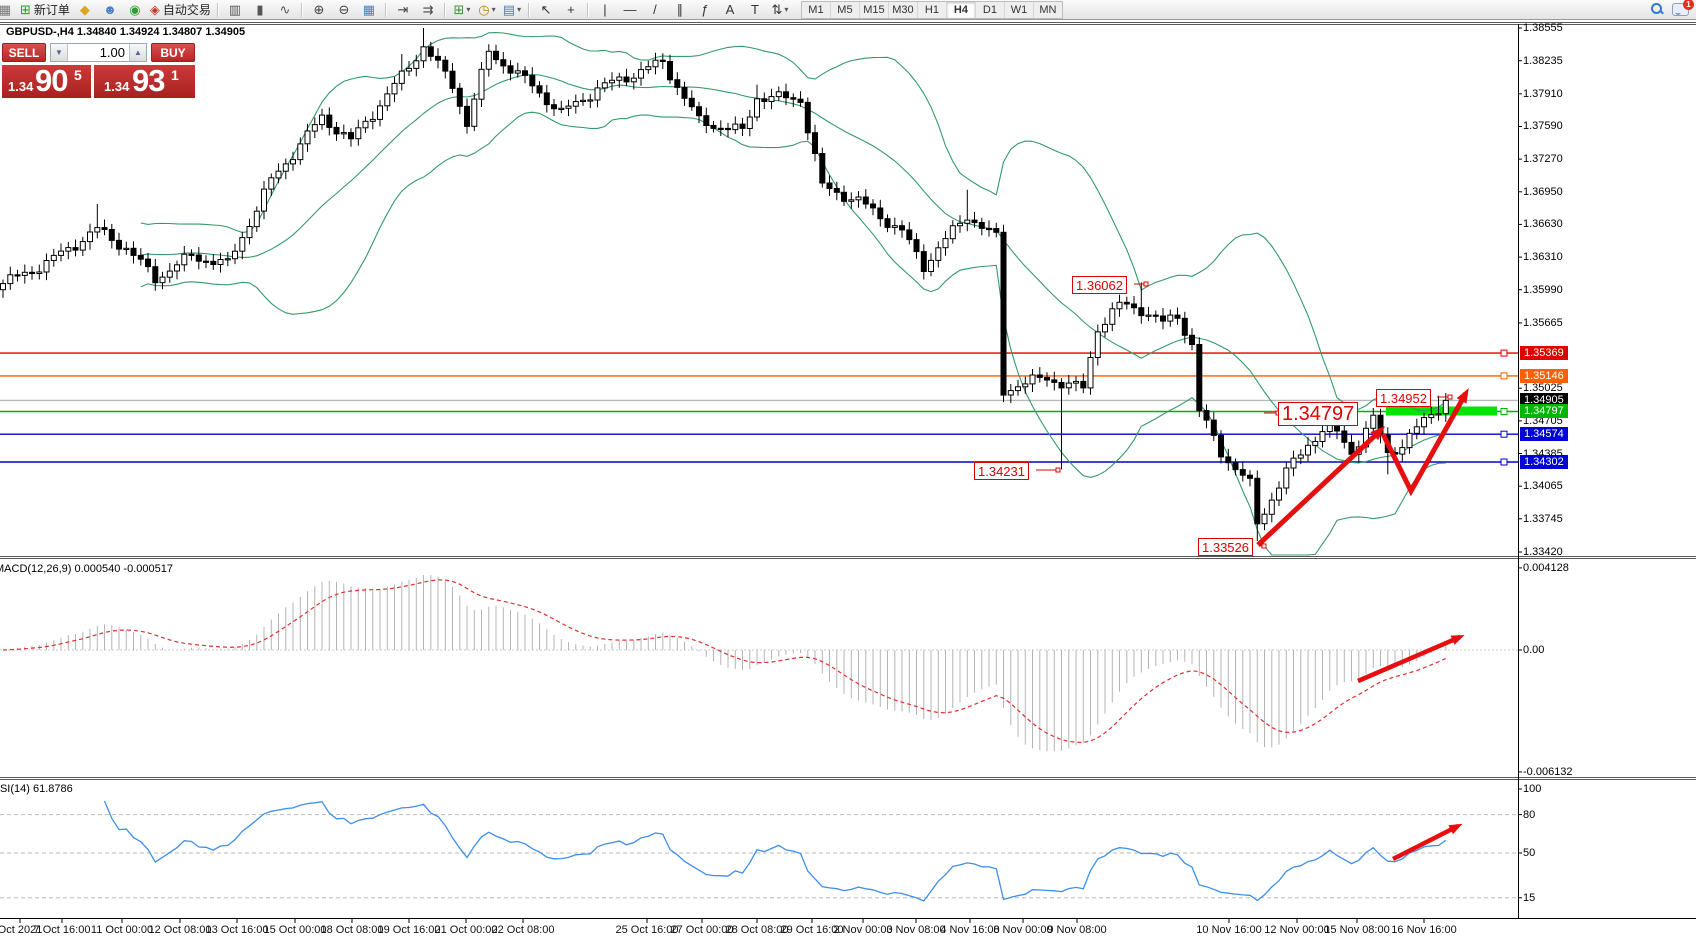  I want to click on new-chart-button-dropdown: ▾, so click(468, 9).